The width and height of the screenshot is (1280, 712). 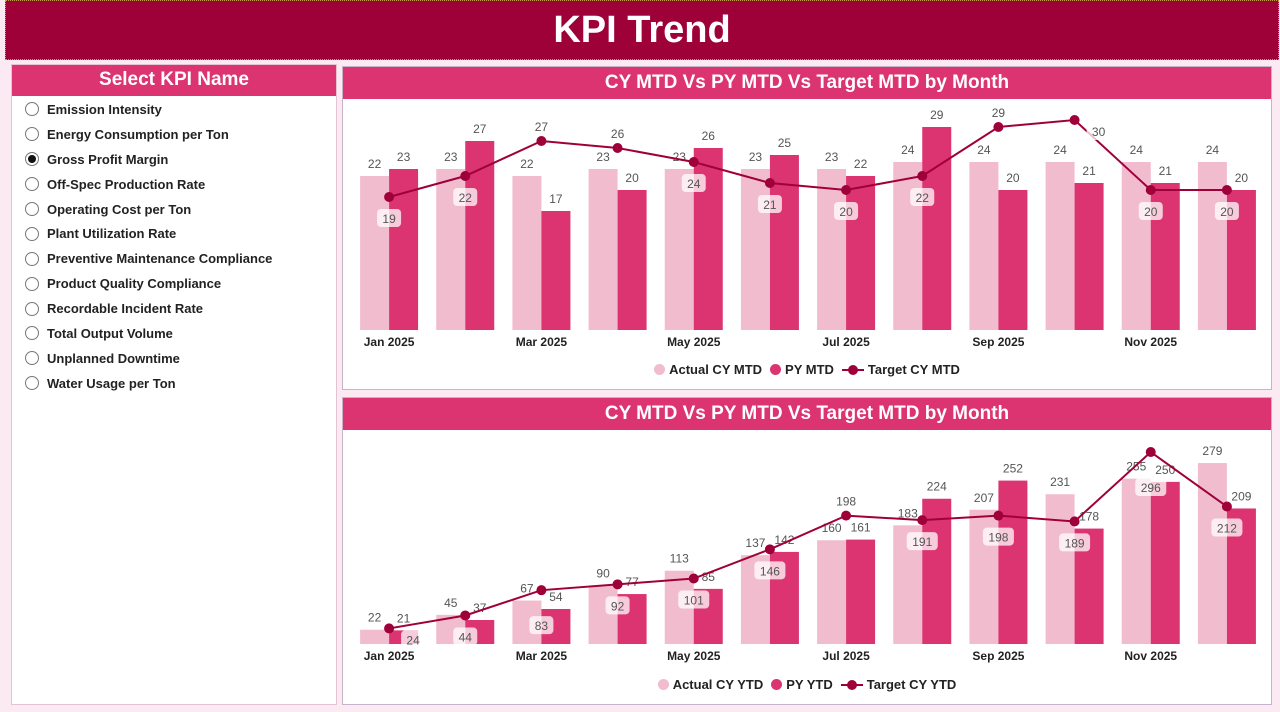 I want to click on actual-data-label: 160, so click(x=832, y=528).